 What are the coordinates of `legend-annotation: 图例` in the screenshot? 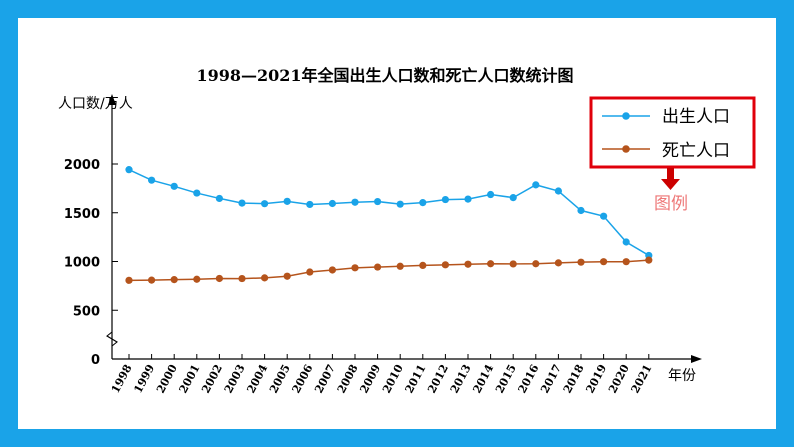 It's located at (671, 191).